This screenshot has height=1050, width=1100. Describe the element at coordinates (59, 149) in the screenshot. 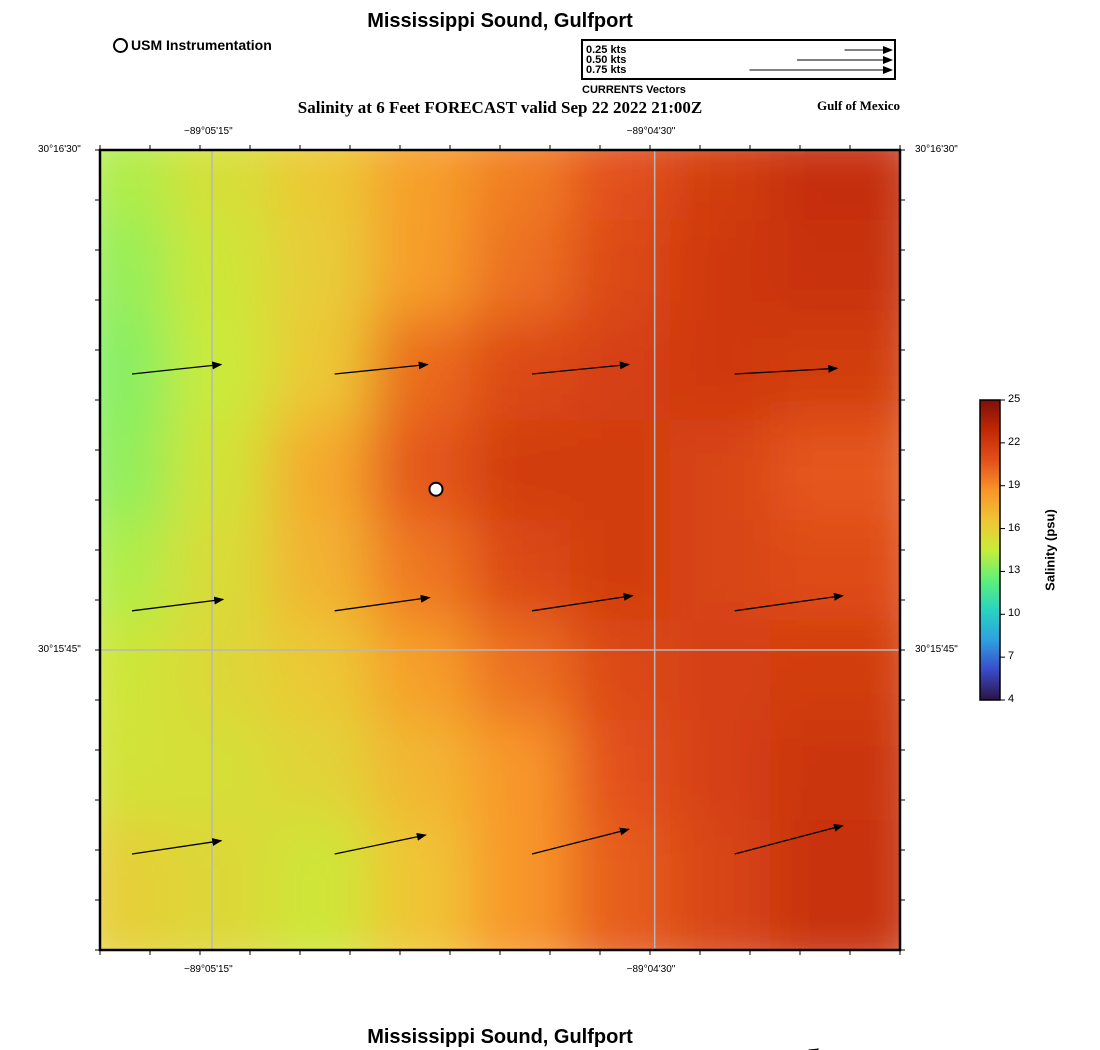

I see `lat-tick-left-1: 30°16'30"` at that location.